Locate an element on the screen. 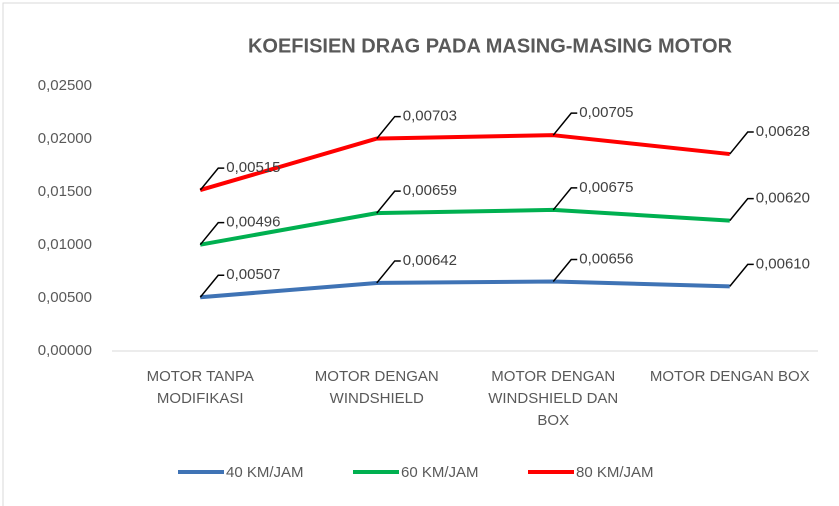 The image size is (839, 506). legend-label: 80 KM/JAM is located at coordinates (615, 472).